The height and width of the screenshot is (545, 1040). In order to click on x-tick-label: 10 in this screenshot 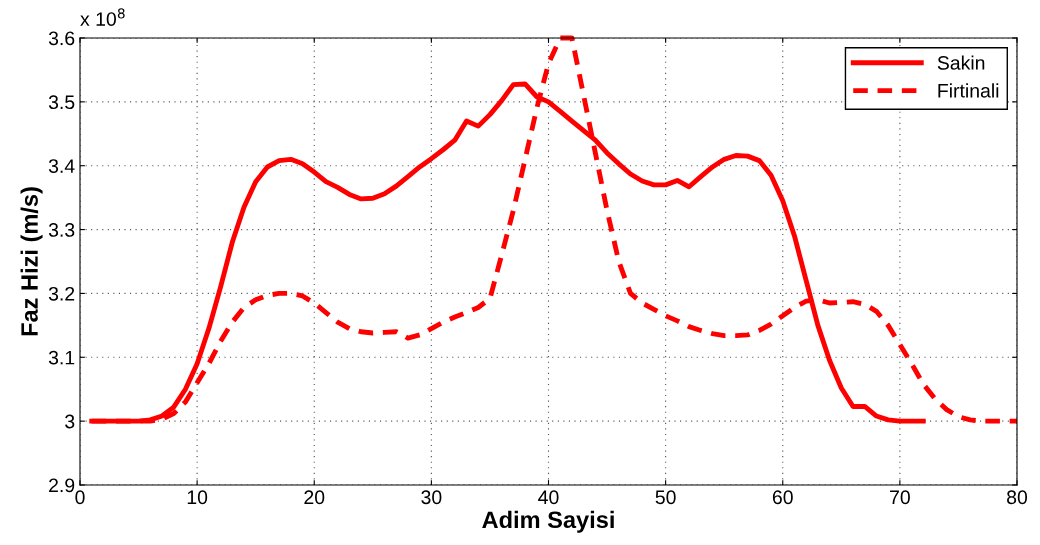, I will do `click(197, 497)`.